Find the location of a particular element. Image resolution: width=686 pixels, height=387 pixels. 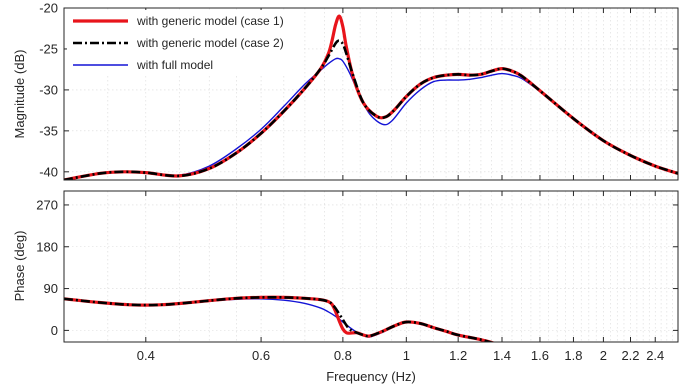

legend-label-case-2: with generic model (case 2) is located at coordinates (210, 43).